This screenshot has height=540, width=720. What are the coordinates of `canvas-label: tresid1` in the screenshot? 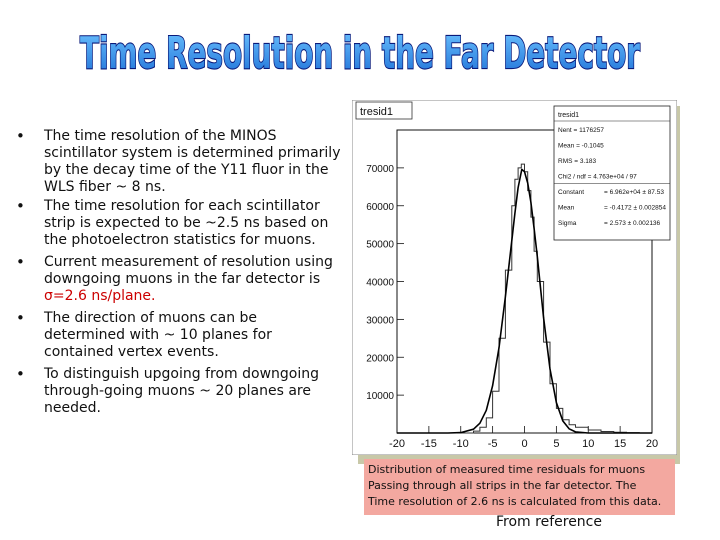 It's located at (376, 112).